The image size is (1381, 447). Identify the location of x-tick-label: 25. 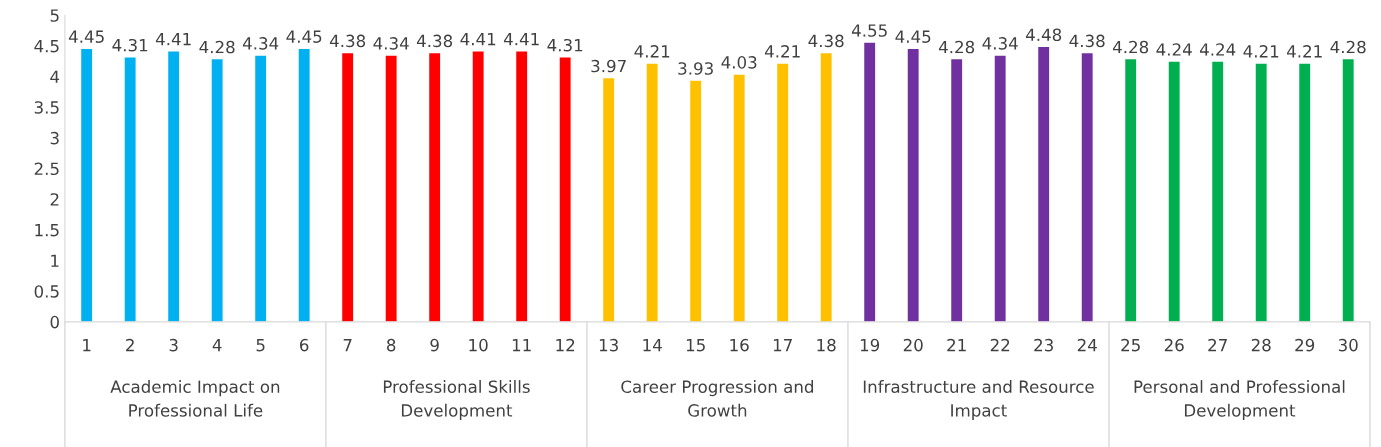
(1130, 345).